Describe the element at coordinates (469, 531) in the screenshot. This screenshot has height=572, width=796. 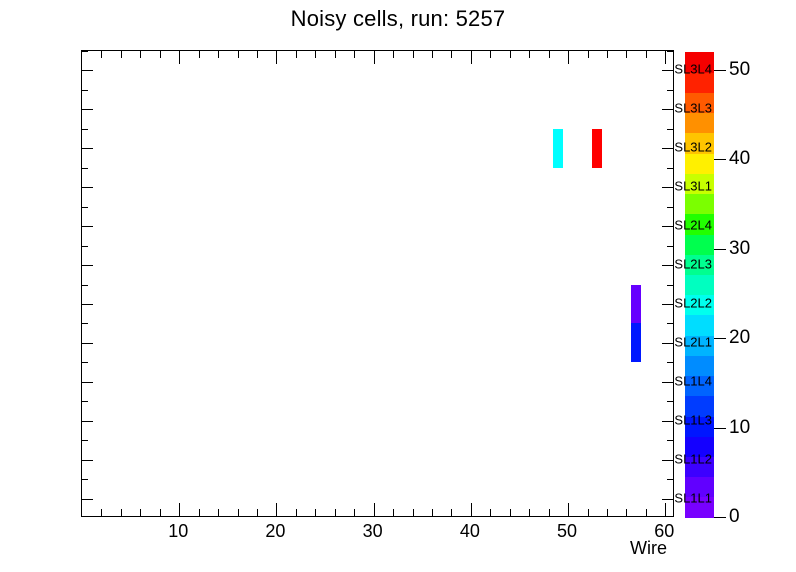
I see `x-axis-label-40: 40` at that location.